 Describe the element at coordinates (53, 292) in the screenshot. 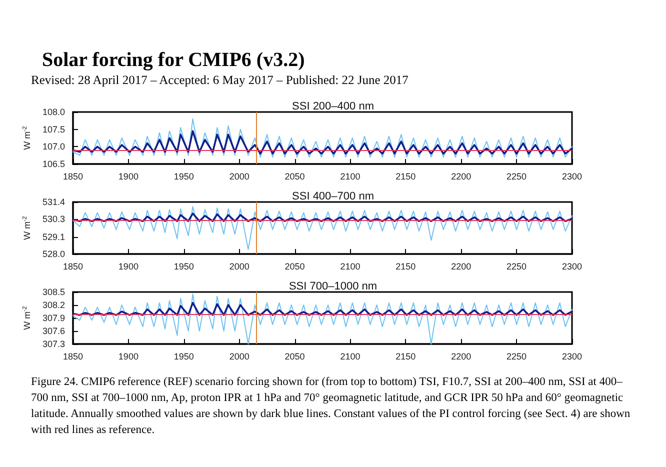

I see `y-tick-label: 308.5` at that location.